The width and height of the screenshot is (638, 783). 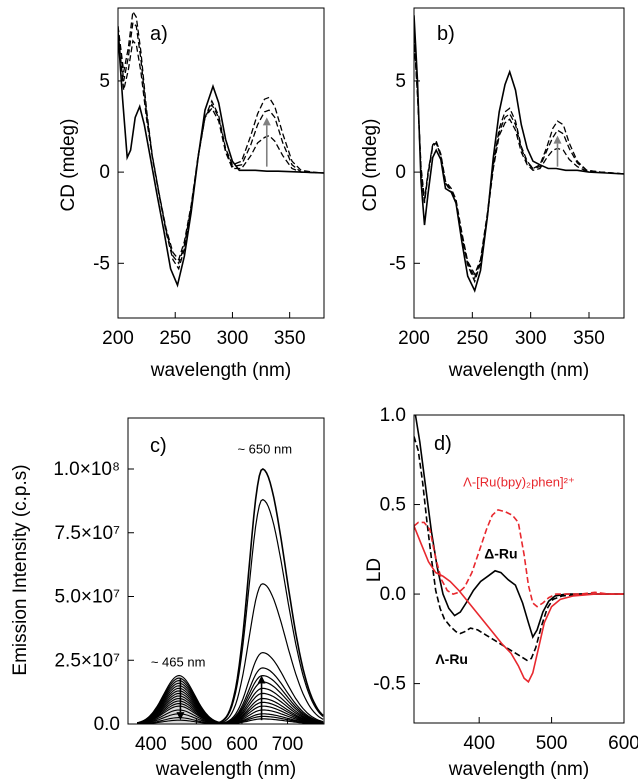 I want to click on y-tick-label: 7.5×10⁷, so click(x=87, y=533).